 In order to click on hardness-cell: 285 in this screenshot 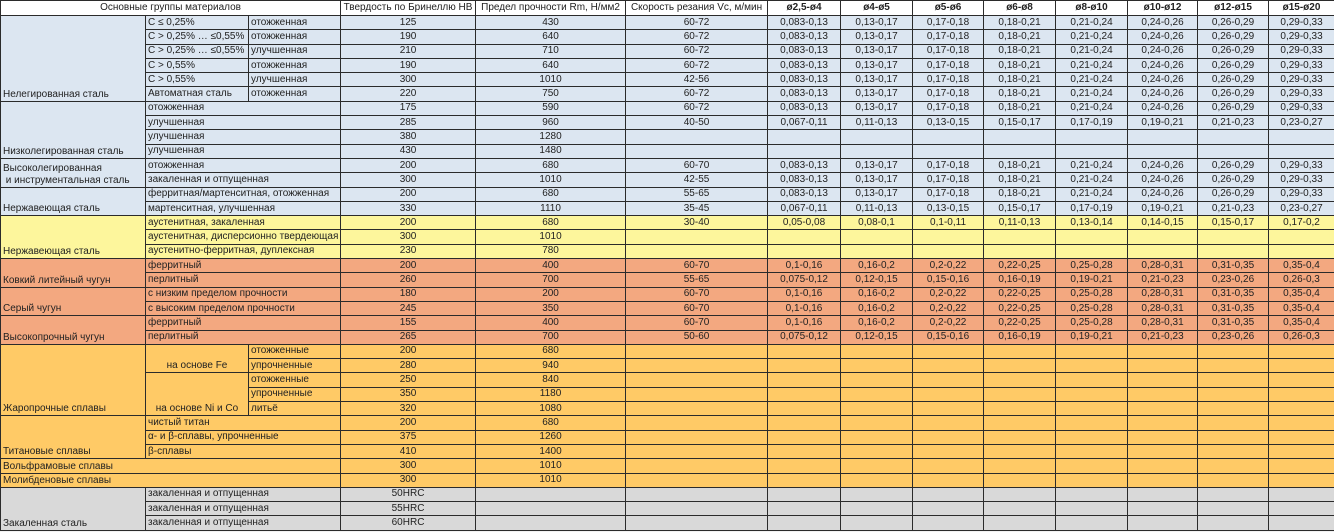, I will do `click(408, 123)`.